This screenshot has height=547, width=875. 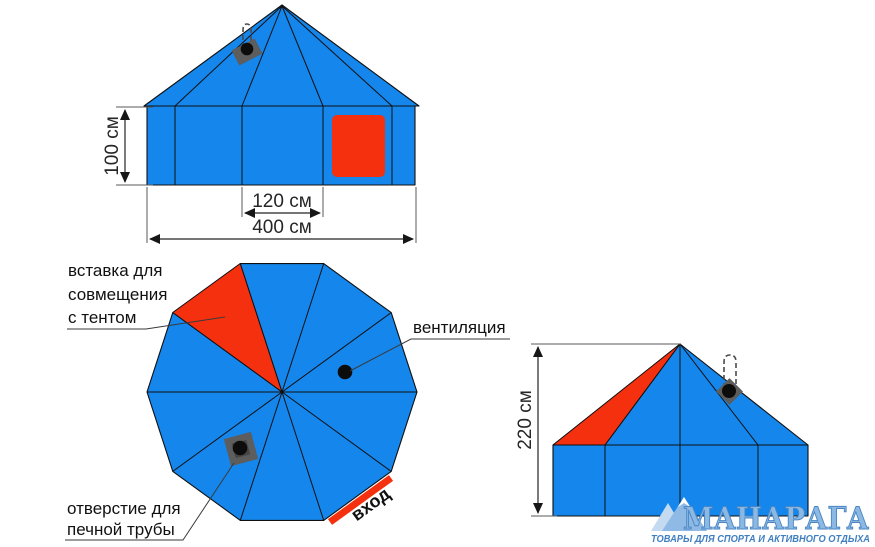 I want to click on front-width-dimension: 400 см, so click(x=281, y=215).